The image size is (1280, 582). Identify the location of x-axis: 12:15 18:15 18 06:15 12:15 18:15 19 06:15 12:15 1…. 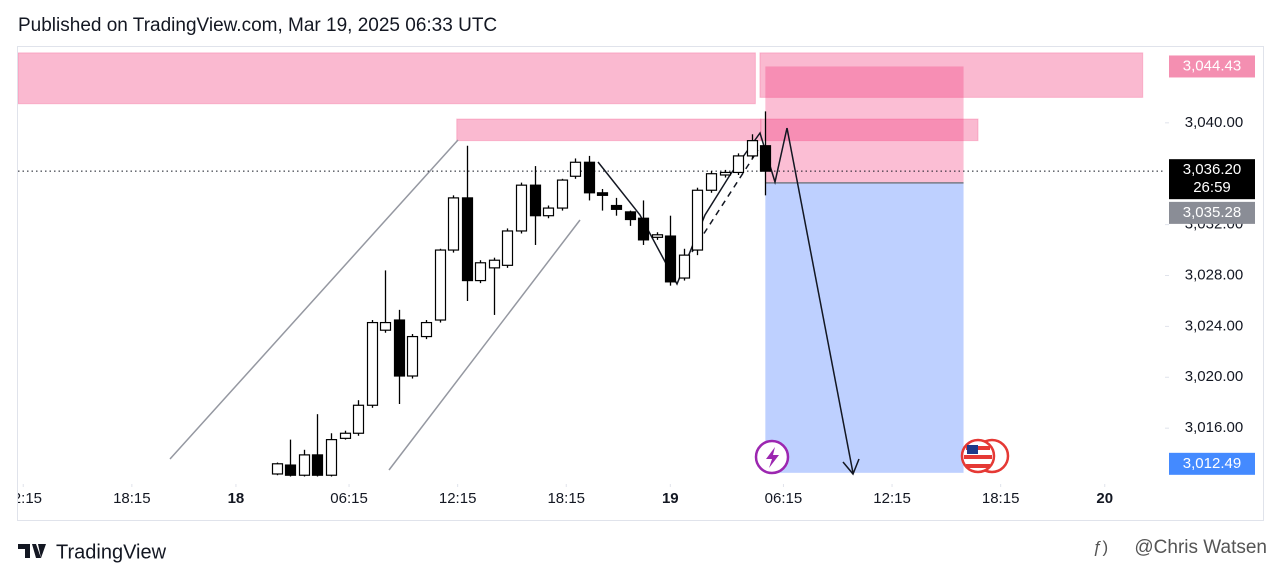
(558, 495).